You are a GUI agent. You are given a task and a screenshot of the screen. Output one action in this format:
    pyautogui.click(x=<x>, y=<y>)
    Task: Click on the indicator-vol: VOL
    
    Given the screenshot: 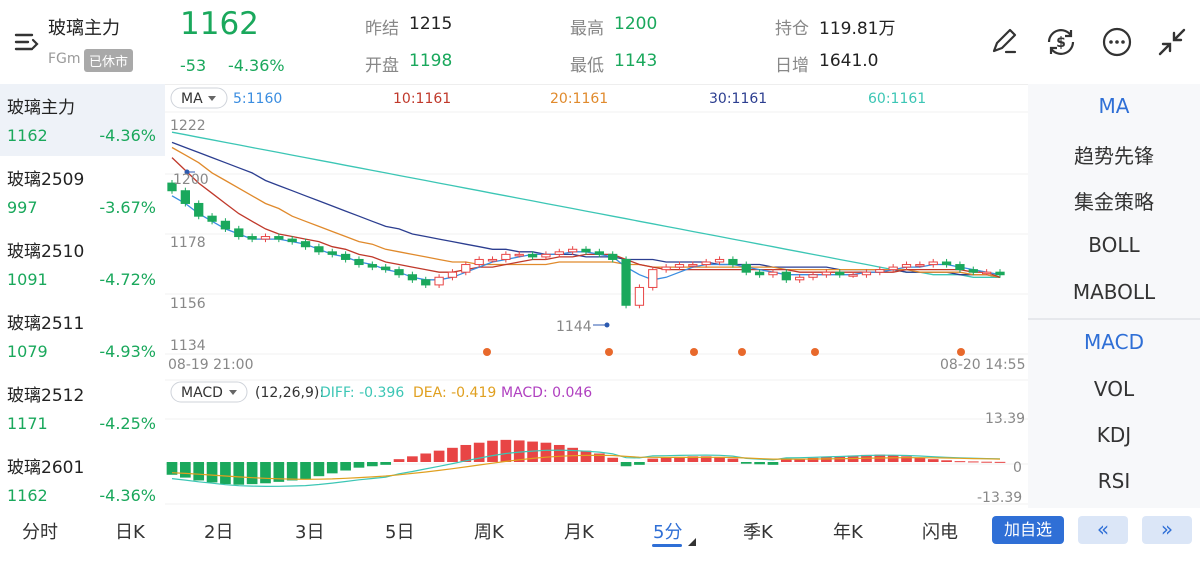 What is the action you would take?
    pyautogui.click(x=1114, y=389)
    